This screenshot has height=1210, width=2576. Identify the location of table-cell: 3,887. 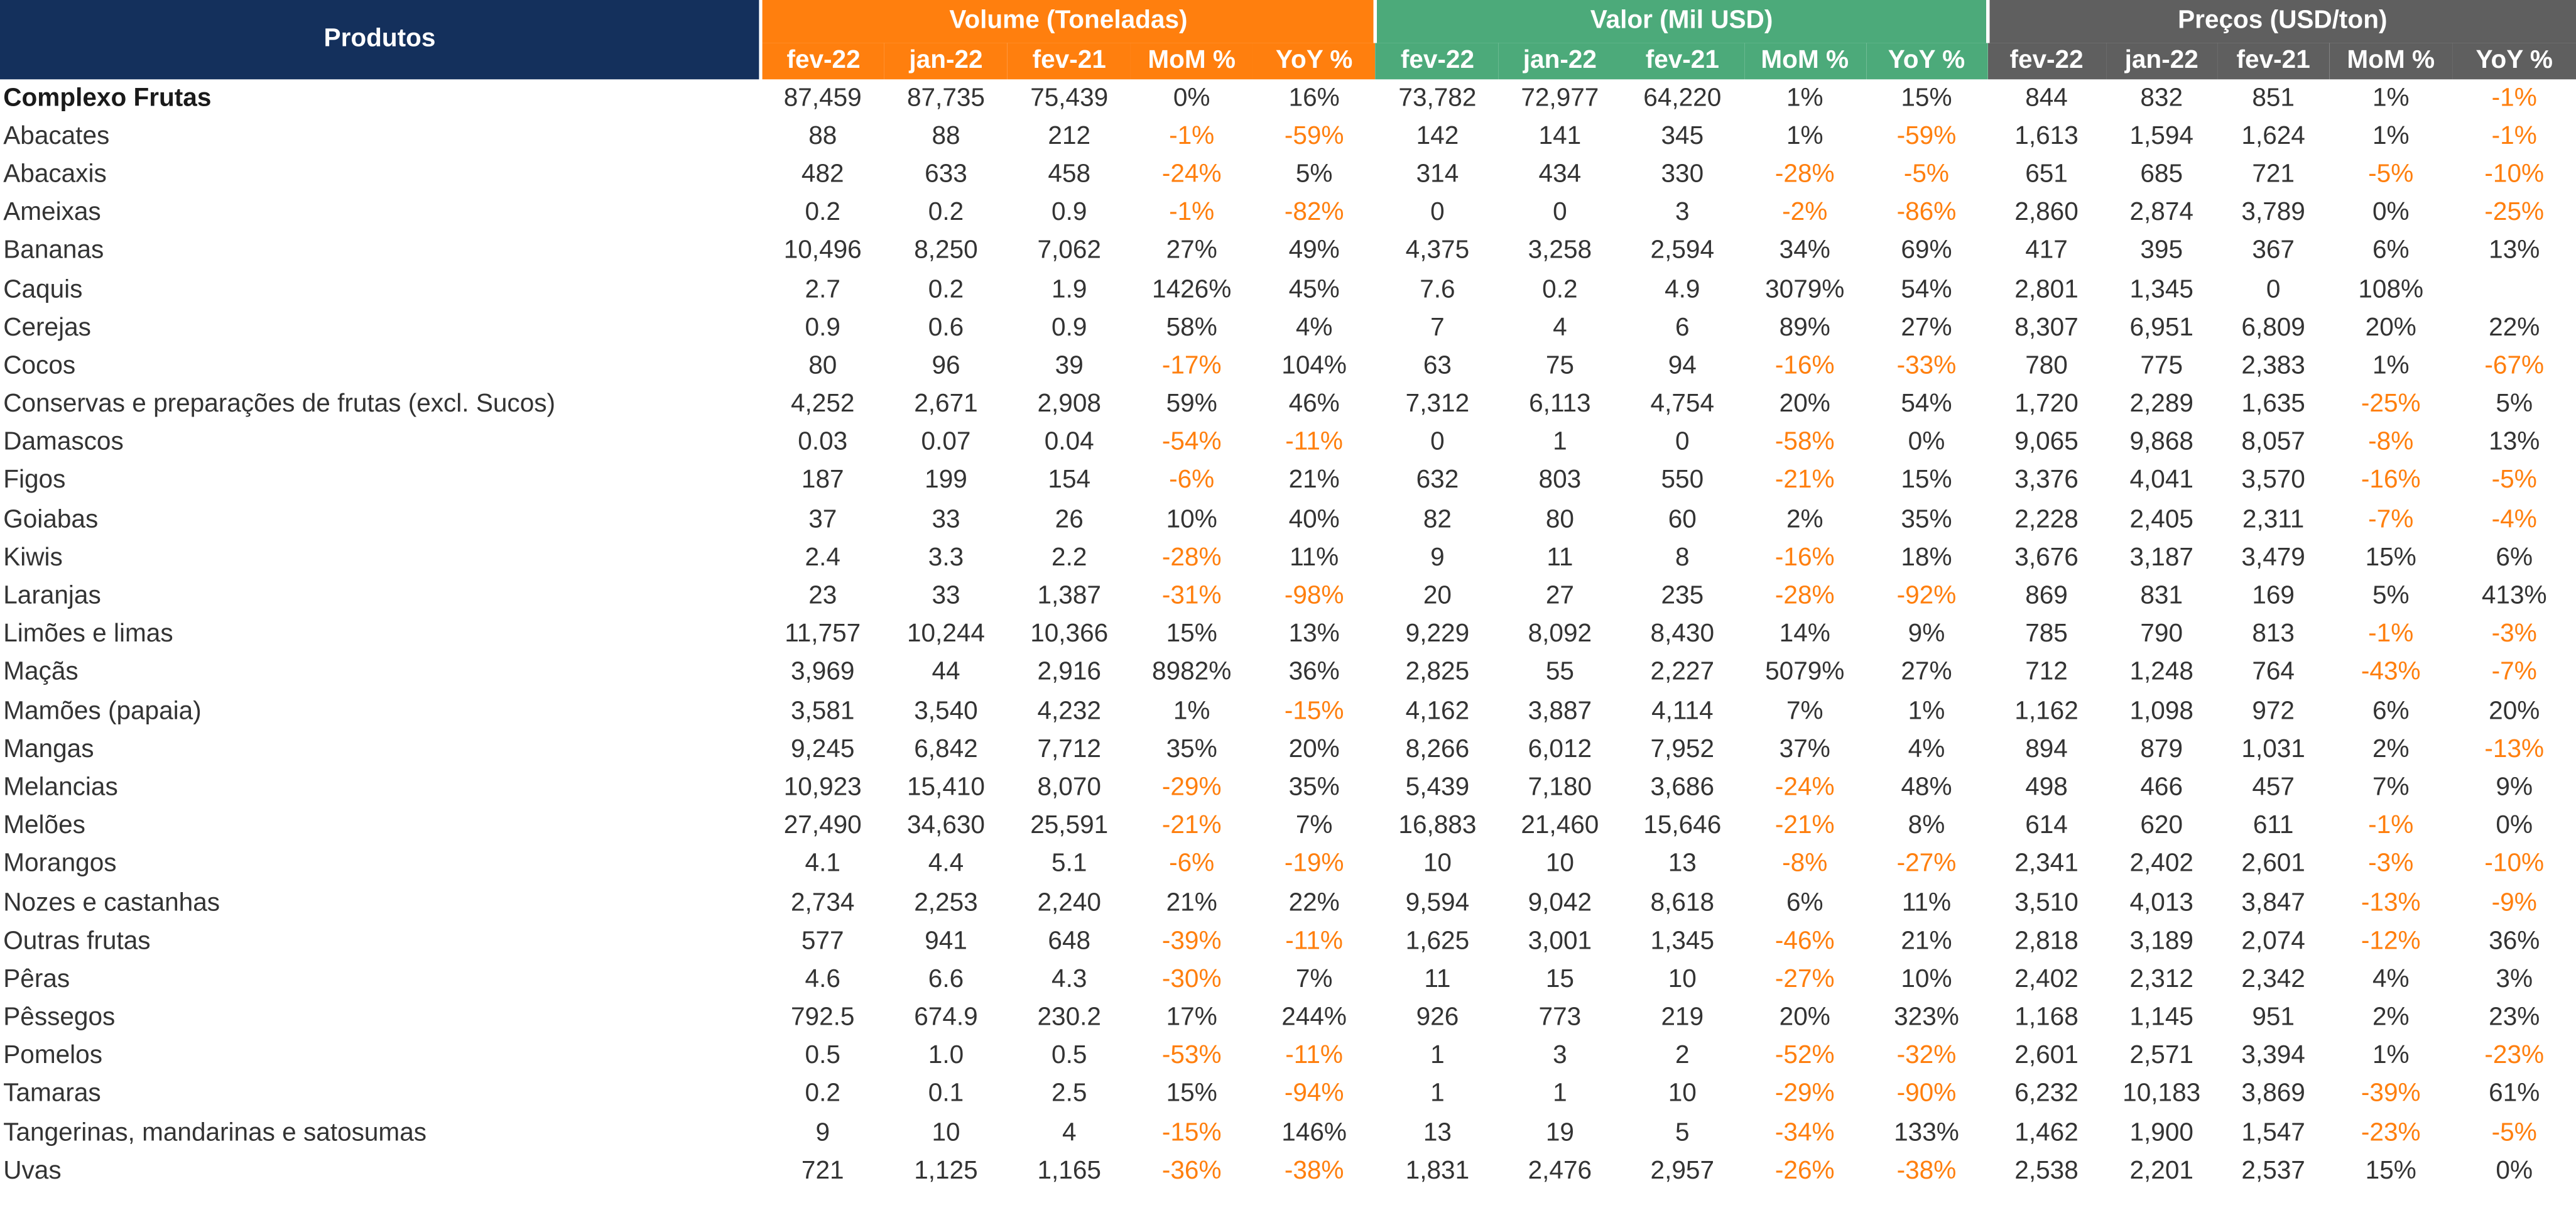
(1560, 711).